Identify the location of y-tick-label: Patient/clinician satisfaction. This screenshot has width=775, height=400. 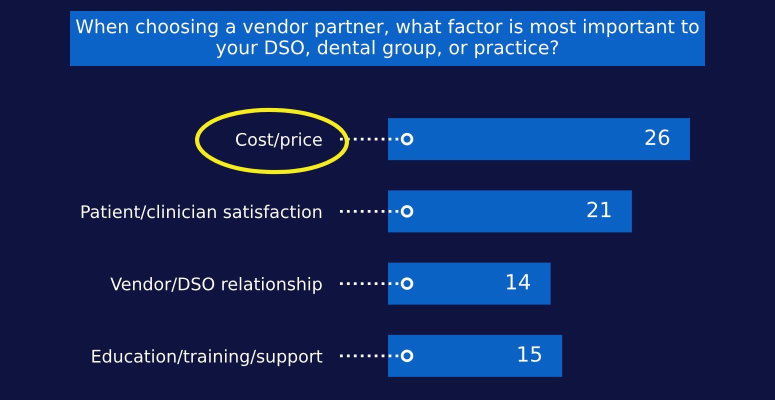
(202, 212).